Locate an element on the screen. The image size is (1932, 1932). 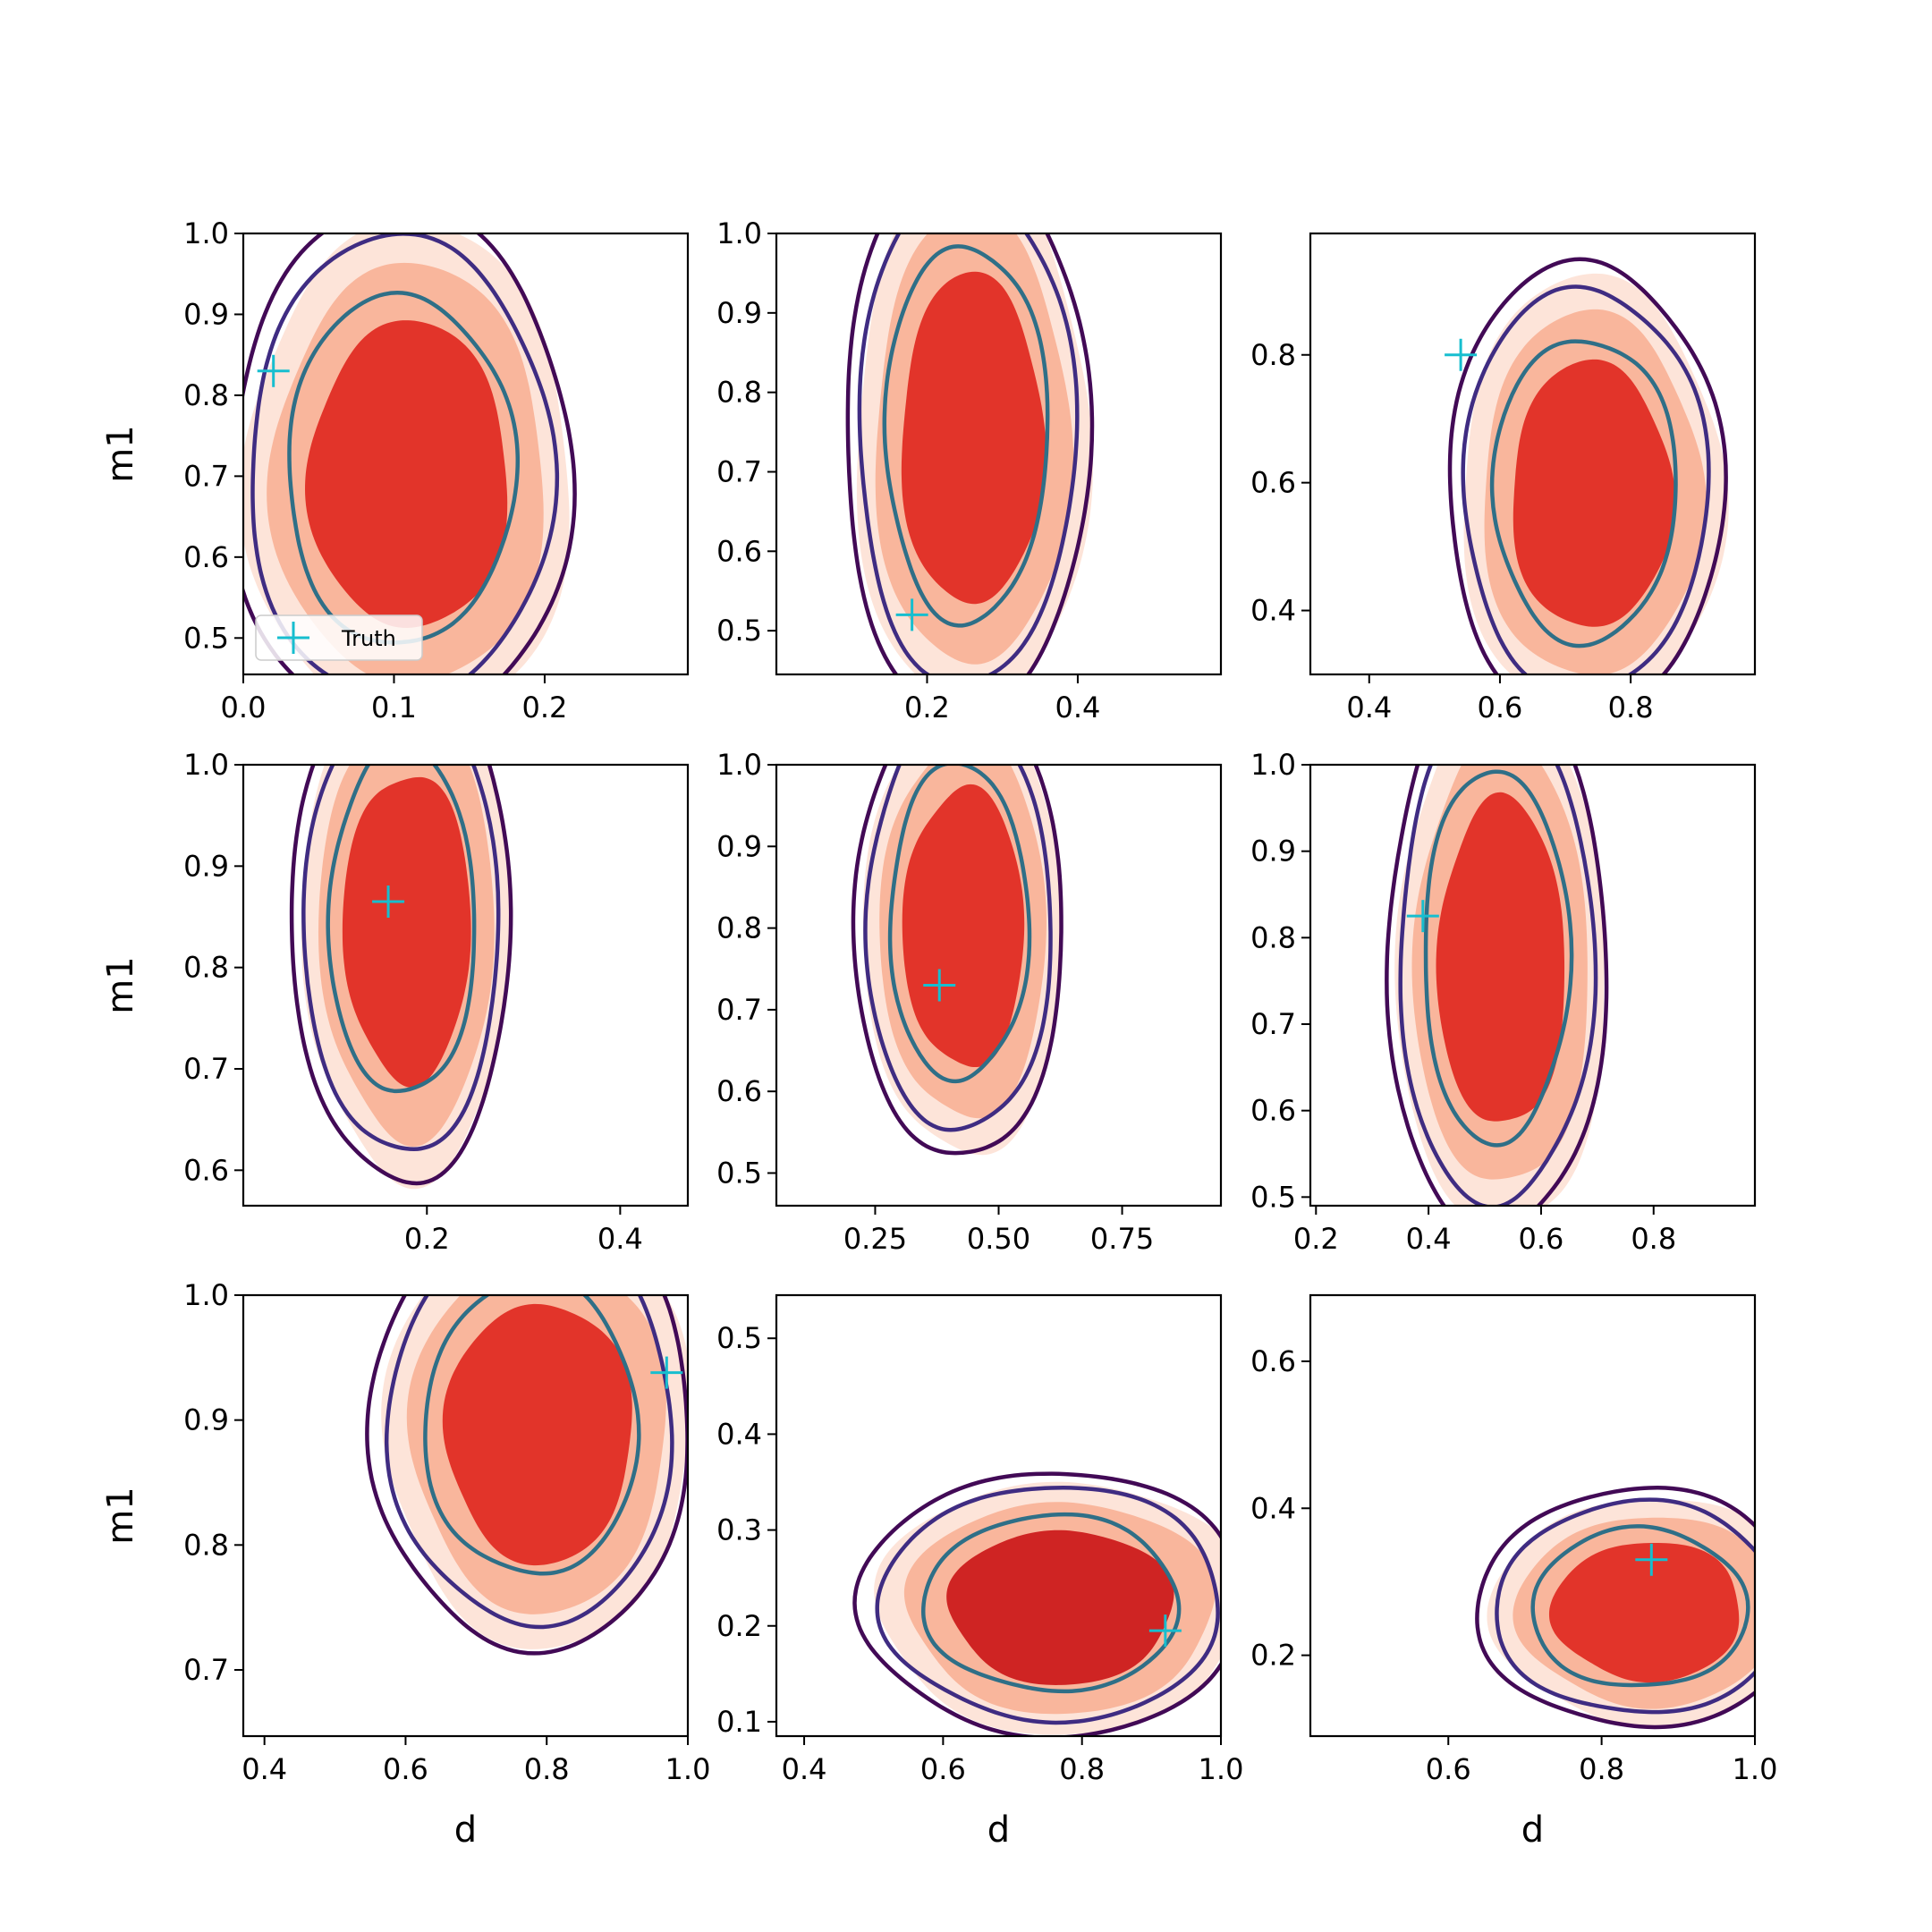
panel-3-2: 0.4 0.6 0.8 1.0 0.1 0.2 0.3 0.4 0.5 d is located at coordinates (980, 1572).